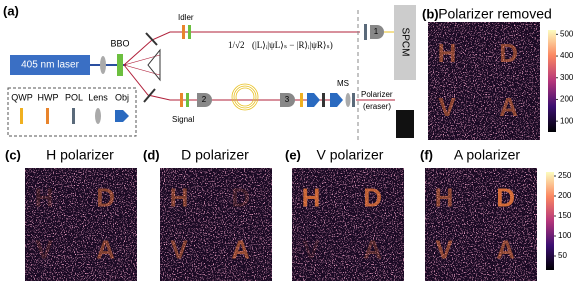  What do you see at coordinates (80, 155) in the screenshot?
I see `panel-title: H polarizer` at bounding box center [80, 155].